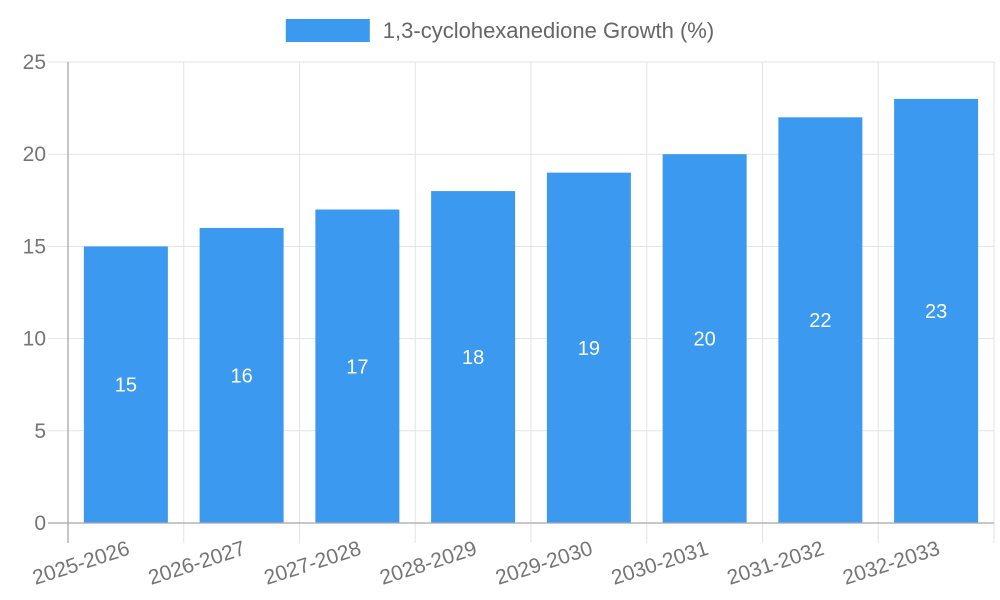  I want to click on legend: 1,3-cyclohexanedione Growth (%), so click(500, 30).